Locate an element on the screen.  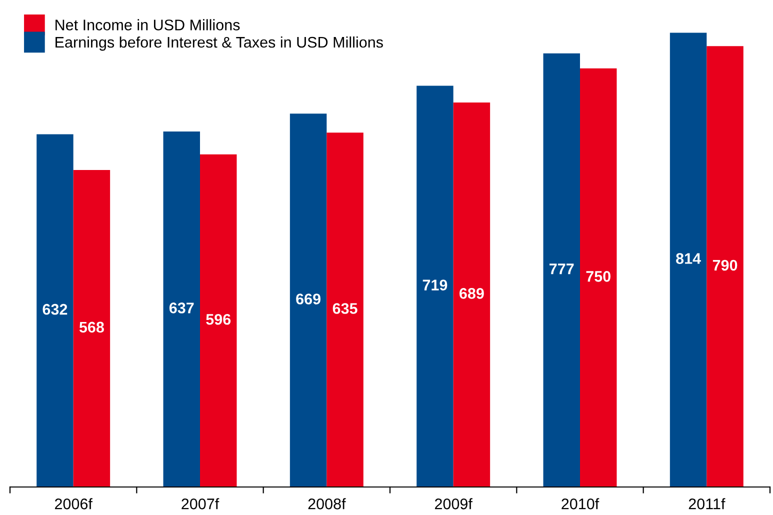
x-tick-label: 2006f is located at coordinates (73, 504).